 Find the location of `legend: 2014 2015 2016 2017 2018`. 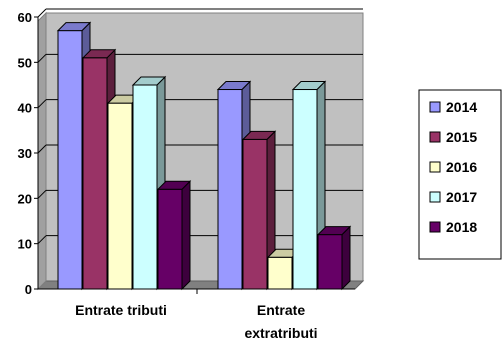

legend: 2014 2015 2016 2017 2018 is located at coordinates (460, 174).